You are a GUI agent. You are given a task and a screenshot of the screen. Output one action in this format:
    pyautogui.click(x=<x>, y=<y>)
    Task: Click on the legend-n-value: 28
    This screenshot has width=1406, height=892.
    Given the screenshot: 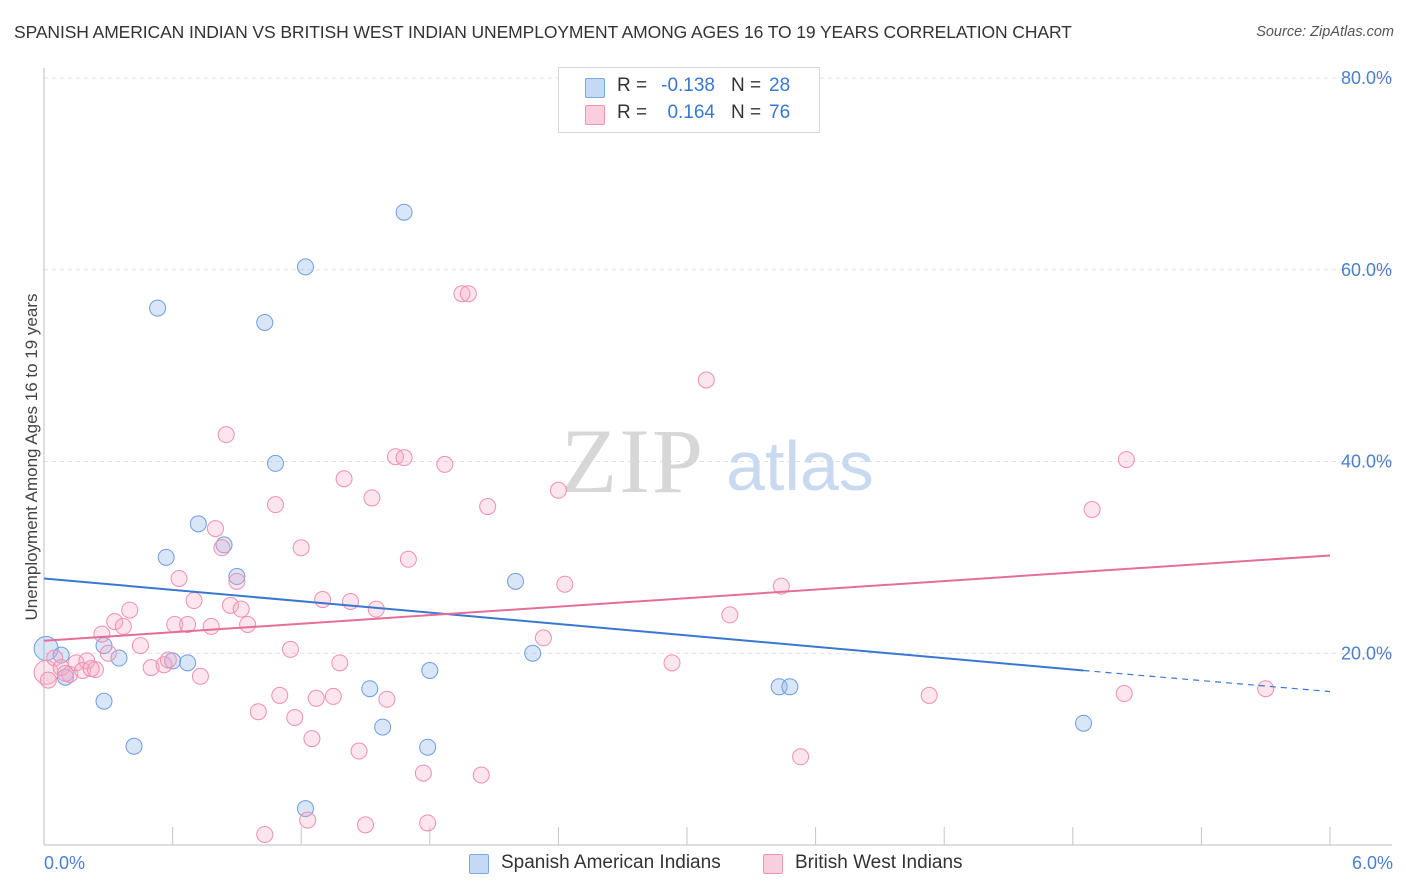 What is the action you would take?
    pyautogui.click(x=780, y=85)
    